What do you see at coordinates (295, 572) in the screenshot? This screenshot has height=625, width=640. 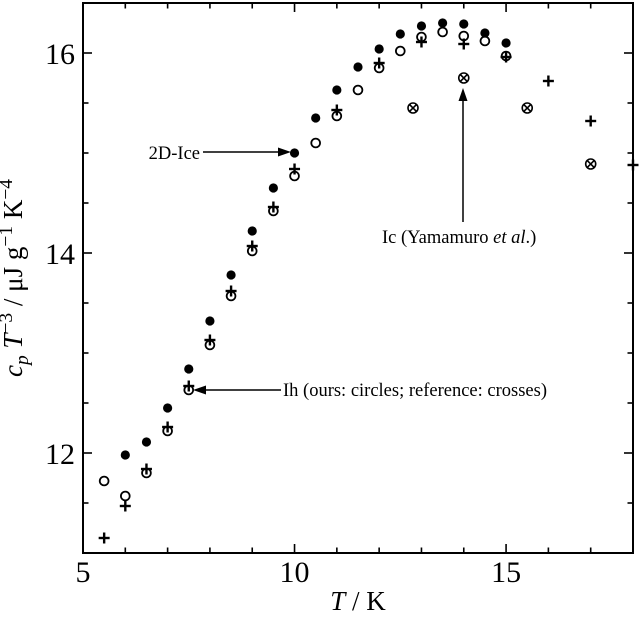 I see `x-tick-label: 10` at bounding box center [295, 572].